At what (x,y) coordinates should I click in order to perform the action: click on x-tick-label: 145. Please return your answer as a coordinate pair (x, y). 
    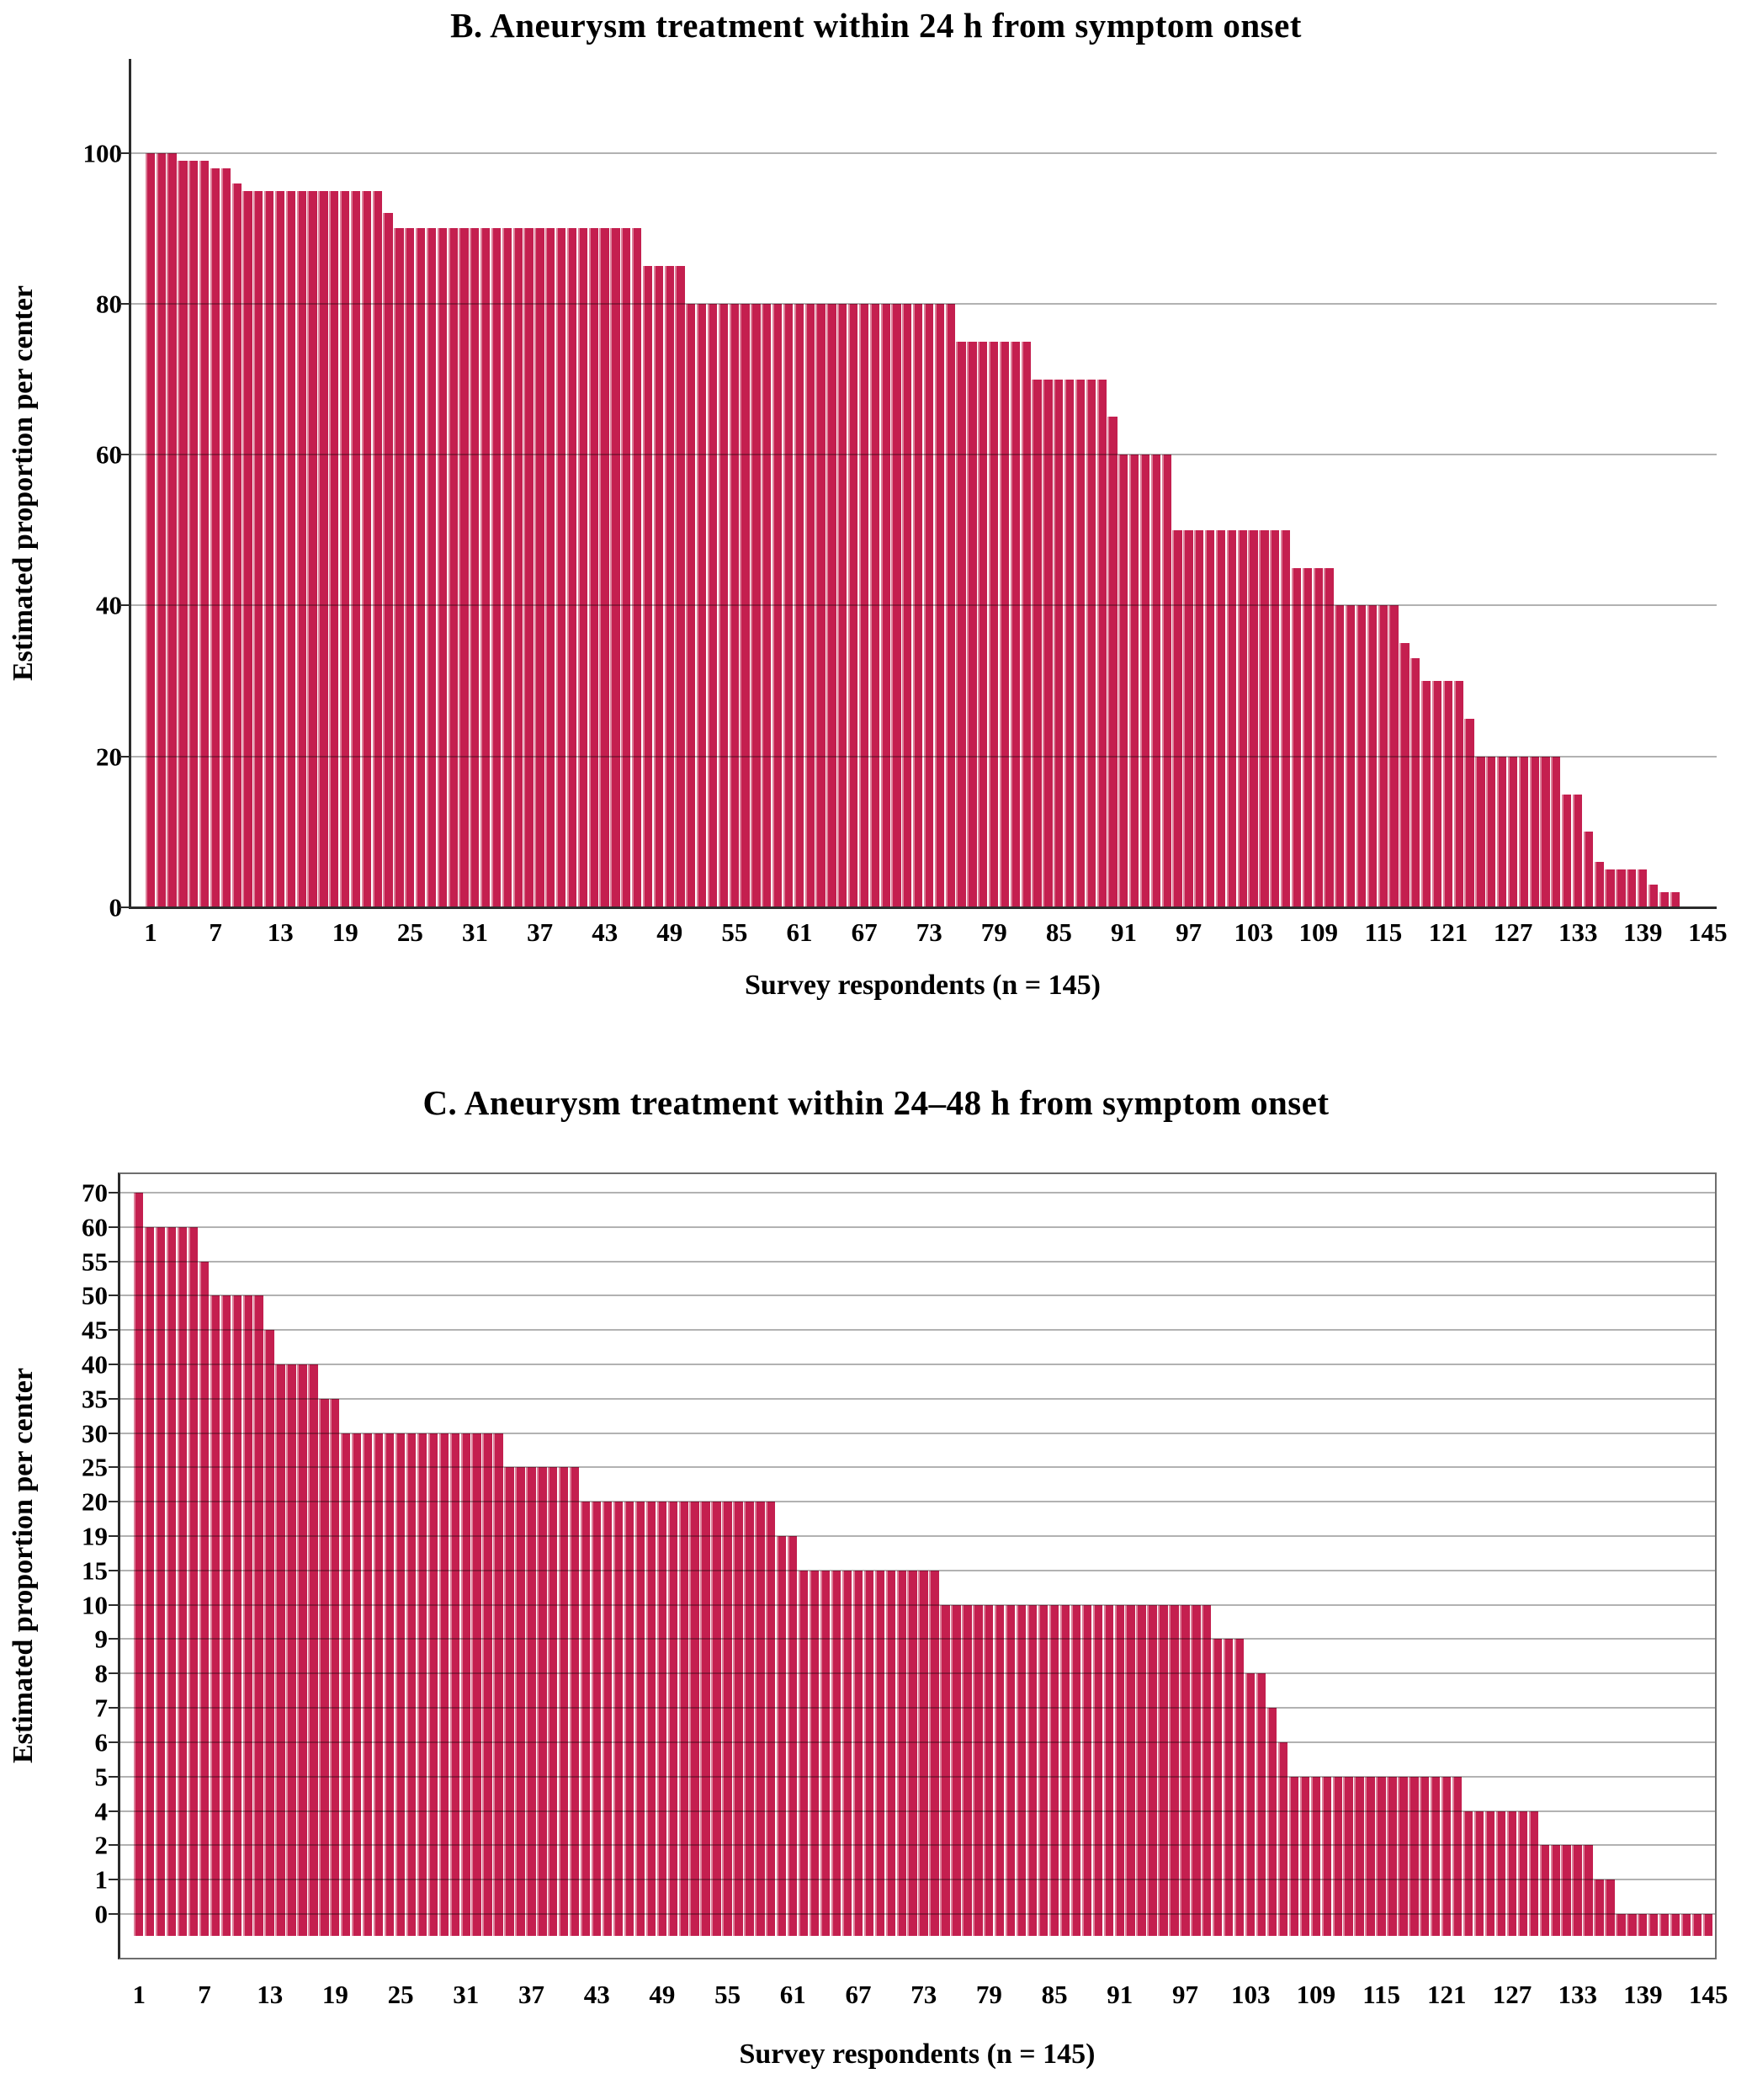
    Looking at the image, I should click on (1708, 932).